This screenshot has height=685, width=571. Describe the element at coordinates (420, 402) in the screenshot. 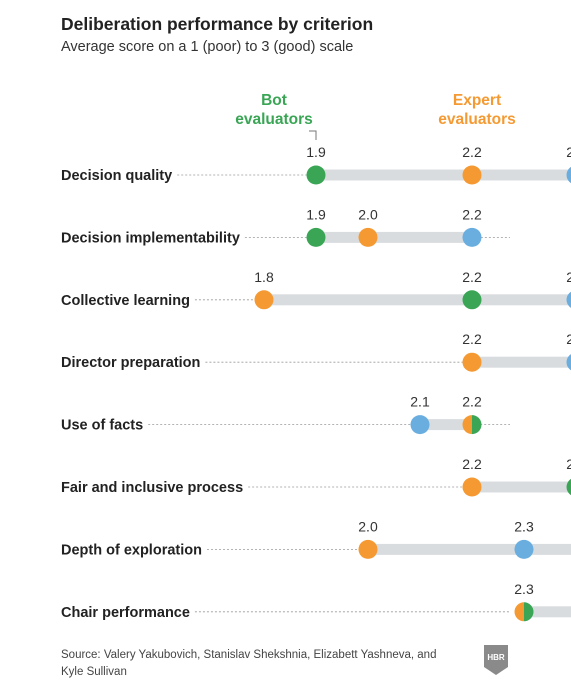

I see `value-label: 2.1` at that location.